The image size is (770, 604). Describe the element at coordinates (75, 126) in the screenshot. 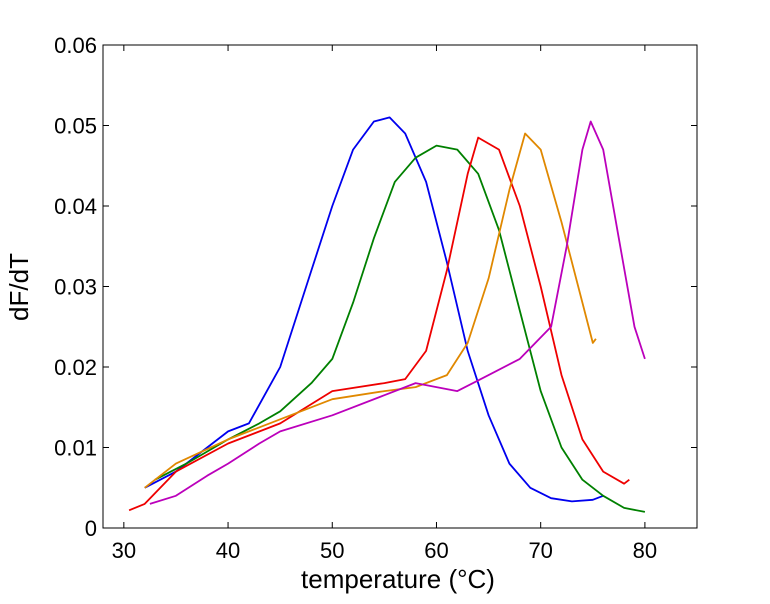

I see `y-tick-label: 0.05` at that location.